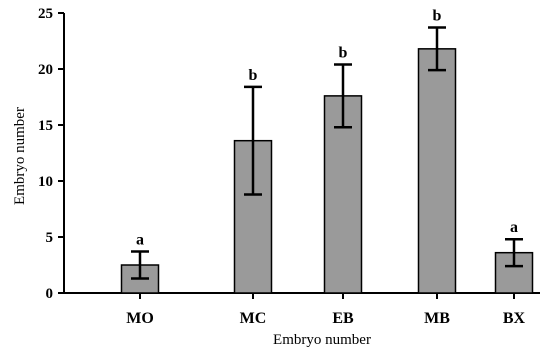 The width and height of the screenshot is (553, 352). What do you see at coordinates (45, 14) in the screenshot?
I see `y-tick-label: 25` at bounding box center [45, 14].